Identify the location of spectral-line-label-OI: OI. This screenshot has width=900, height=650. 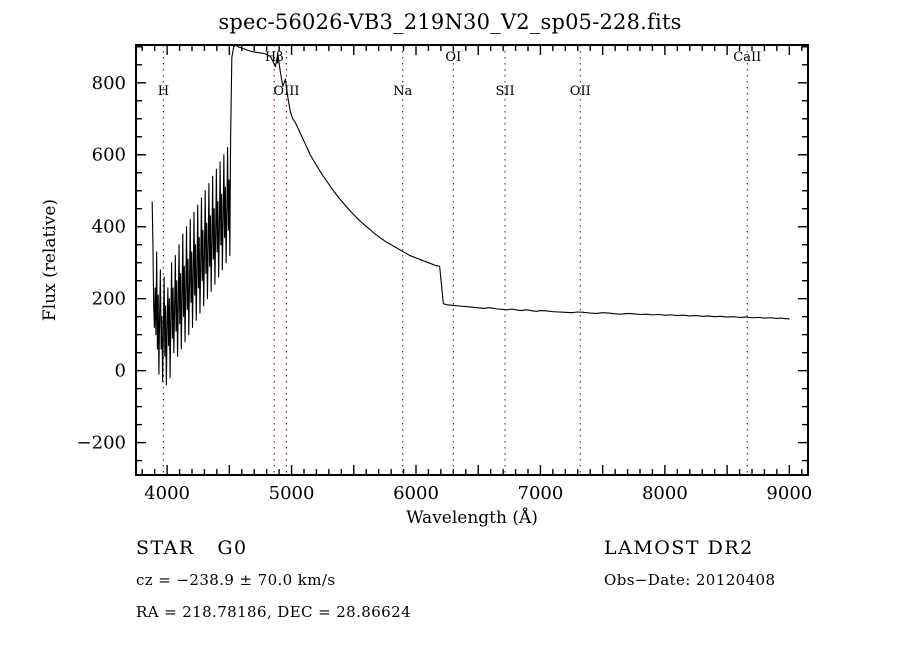
(453, 57).